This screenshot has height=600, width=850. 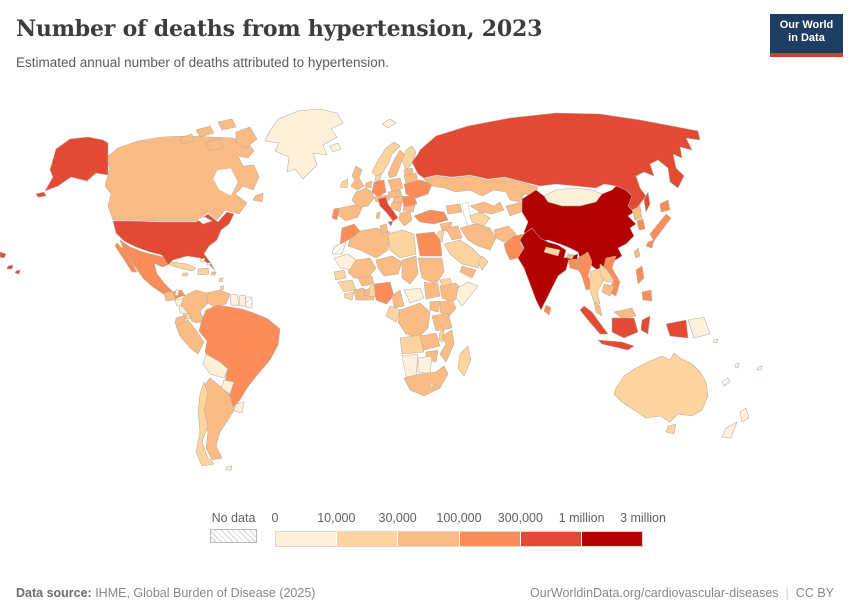 I want to click on country-morocco, so click(x=350, y=234).